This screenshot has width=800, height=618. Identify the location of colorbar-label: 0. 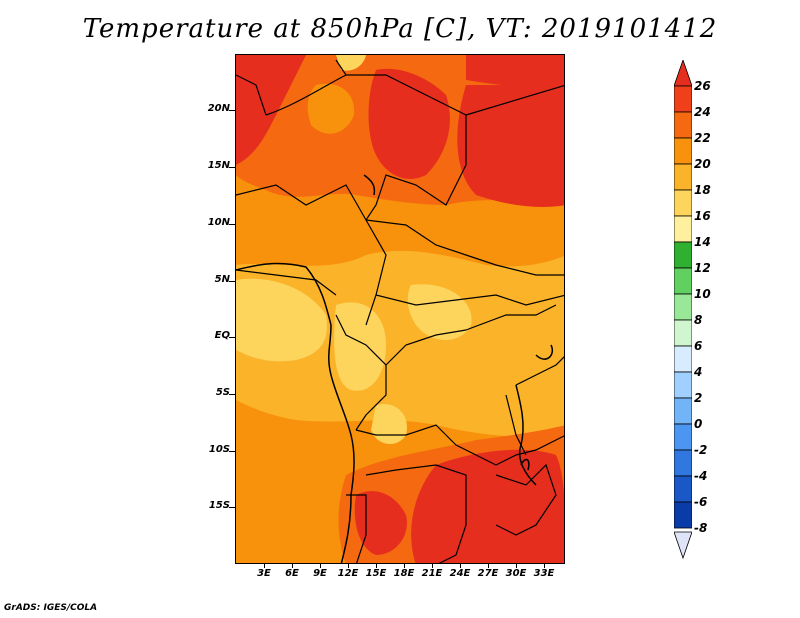
(698, 424).